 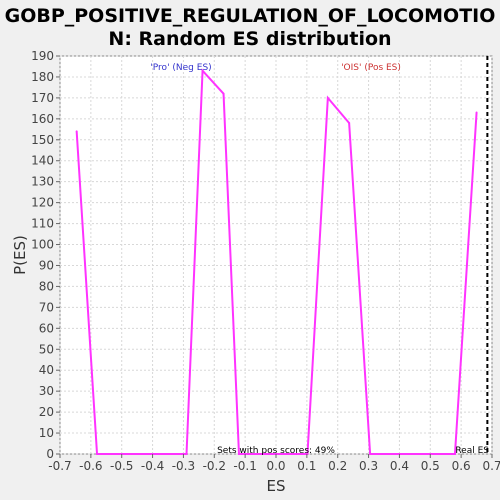 What do you see at coordinates (42, 224) in the screenshot?
I see `y-tick-label: 110` at bounding box center [42, 224].